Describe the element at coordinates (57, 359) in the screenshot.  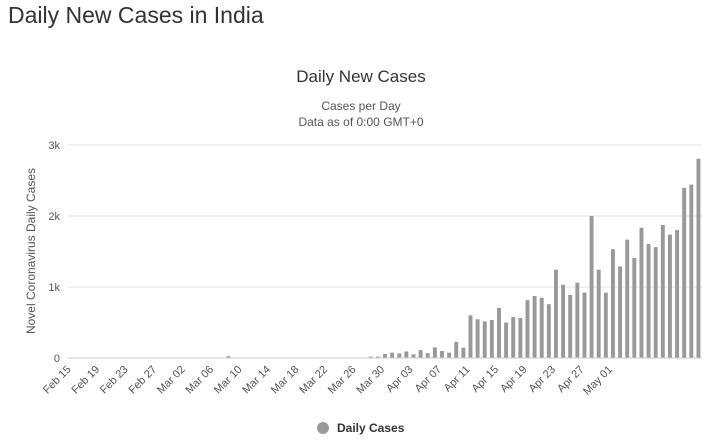
I see `y-tick-label: 0` at that location.